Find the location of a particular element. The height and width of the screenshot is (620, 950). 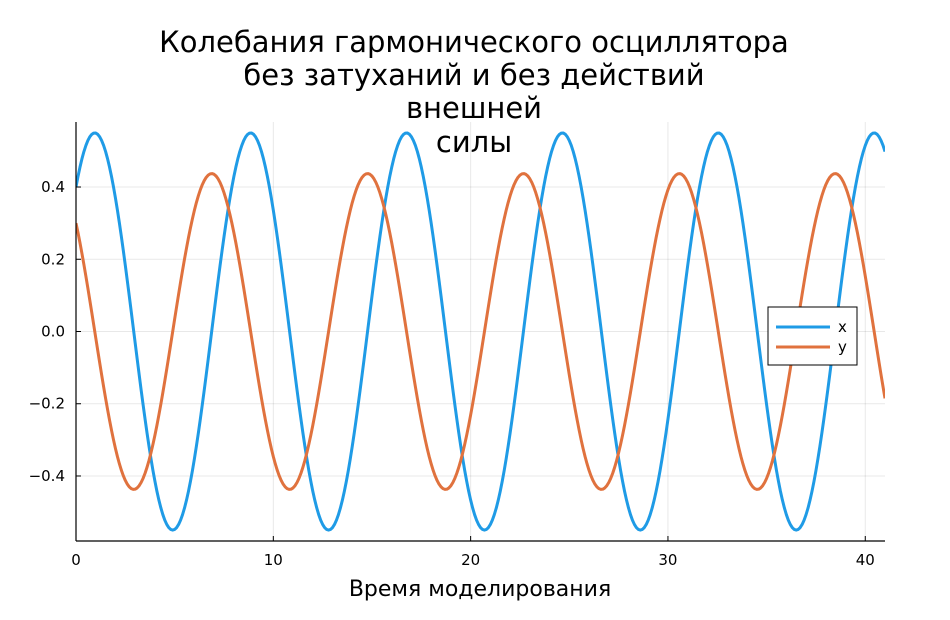

title-line-3: внешней is located at coordinates (474, 108).